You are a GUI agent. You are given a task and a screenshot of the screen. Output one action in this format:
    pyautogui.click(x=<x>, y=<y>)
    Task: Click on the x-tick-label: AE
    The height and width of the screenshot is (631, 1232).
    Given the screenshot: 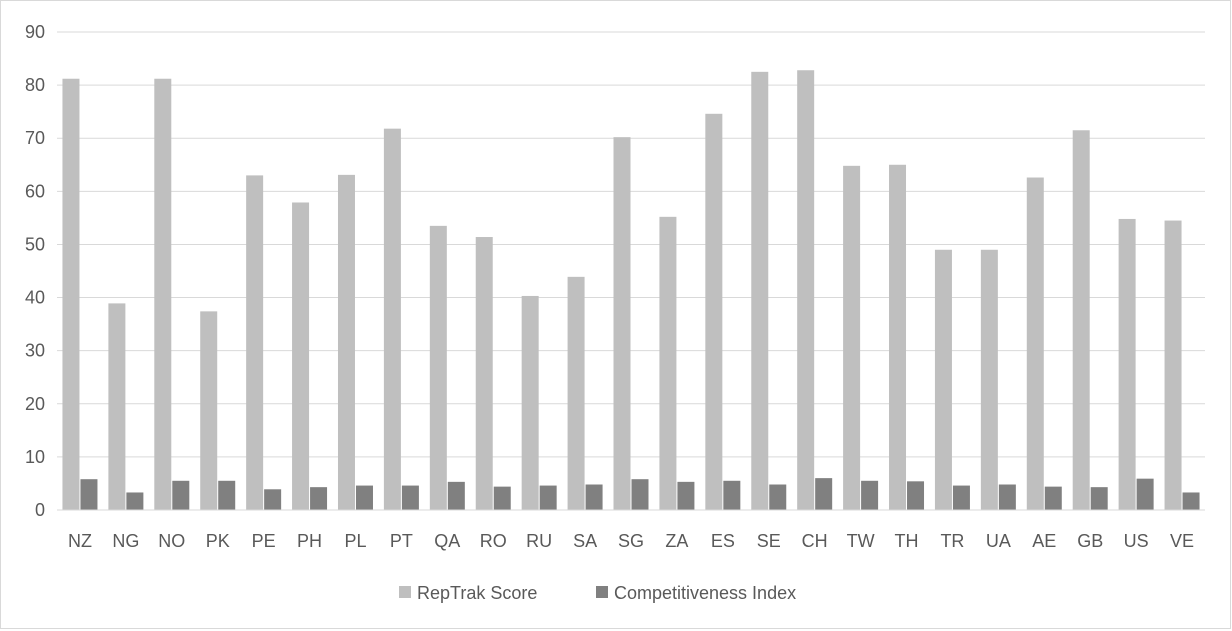 What is the action you would take?
    pyautogui.click(x=1044, y=541)
    